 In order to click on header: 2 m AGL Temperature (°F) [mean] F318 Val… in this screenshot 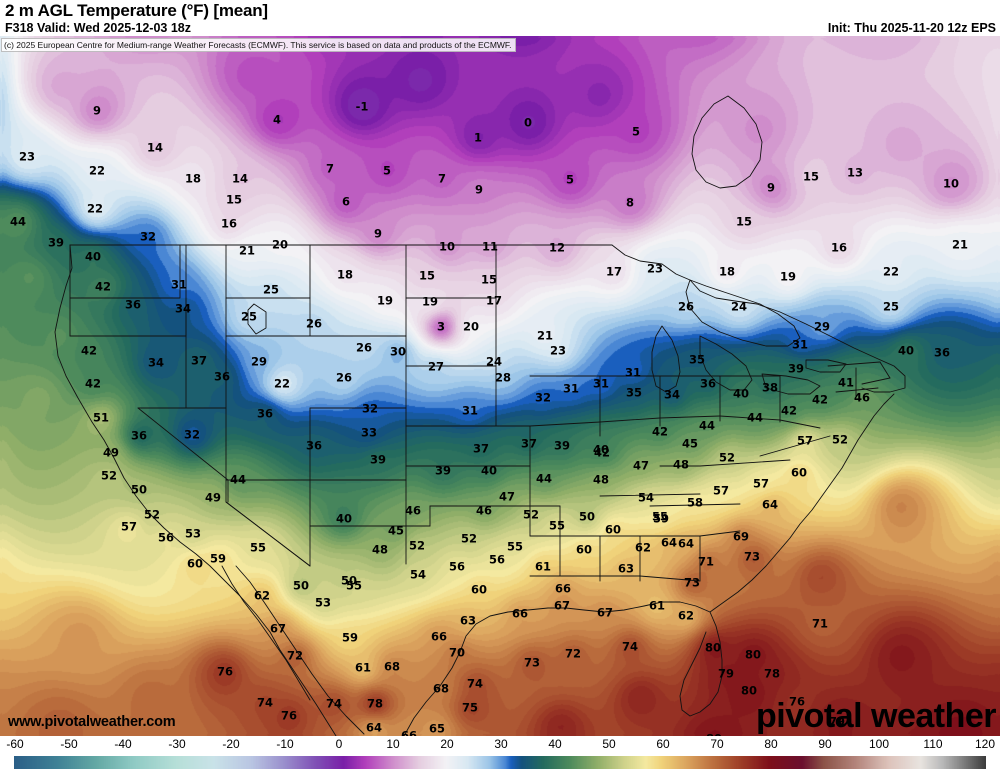, I will do `click(500, 18)`.